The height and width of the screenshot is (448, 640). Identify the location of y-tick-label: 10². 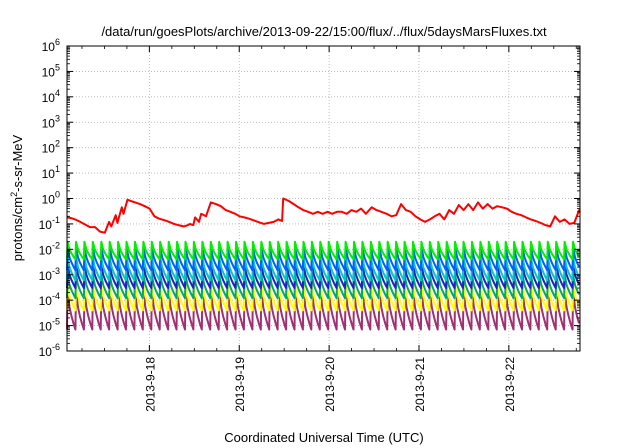
(51, 147).